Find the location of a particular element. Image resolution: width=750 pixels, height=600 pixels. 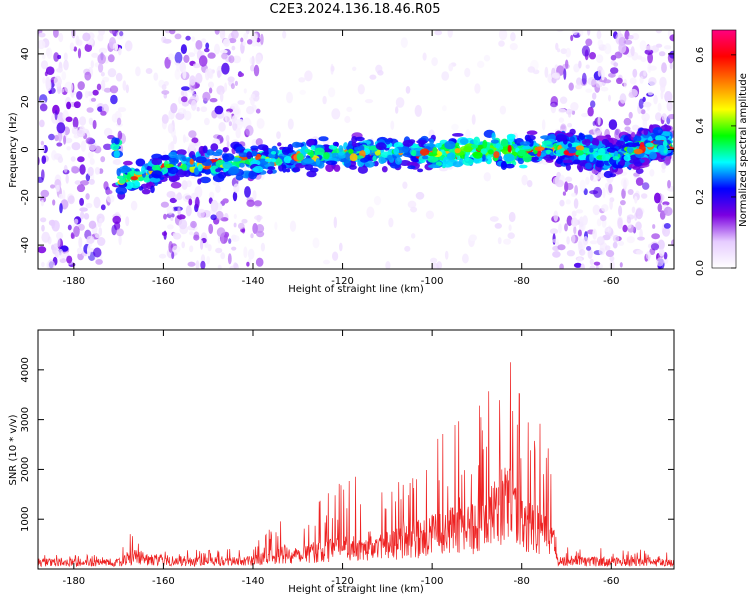

x-tick-label: -80 is located at coordinates (522, 281).